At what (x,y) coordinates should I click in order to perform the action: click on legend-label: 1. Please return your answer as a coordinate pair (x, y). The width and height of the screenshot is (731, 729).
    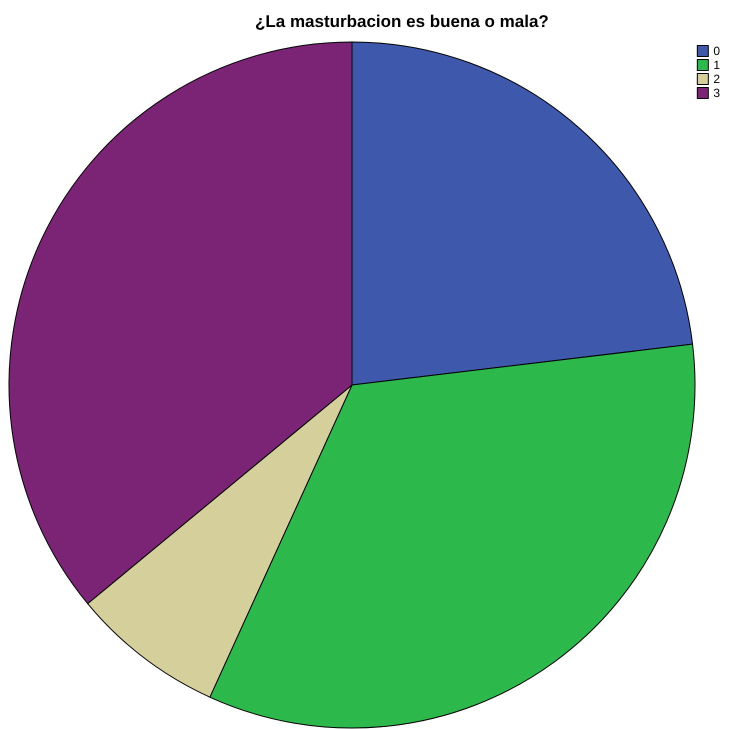
    Looking at the image, I should click on (716, 65).